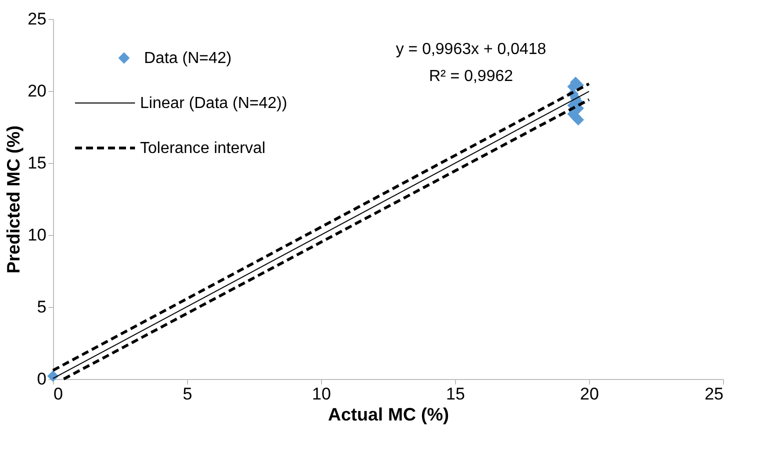  I want to click on annotation: y = 0,9963x + 0,0418, so click(471, 49).